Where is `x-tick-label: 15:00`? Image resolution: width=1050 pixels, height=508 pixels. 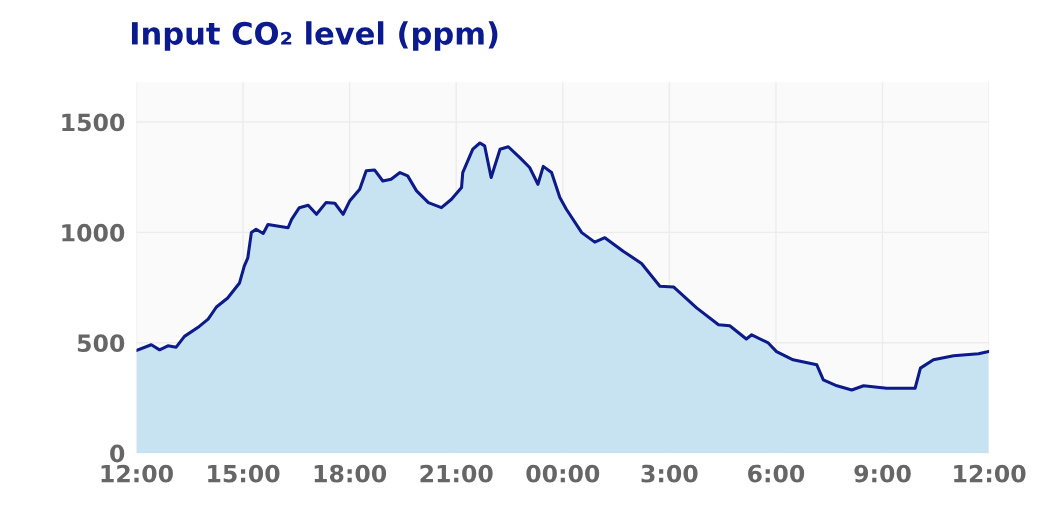 x-tick-label: 15:00 is located at coordinates (244, 473).